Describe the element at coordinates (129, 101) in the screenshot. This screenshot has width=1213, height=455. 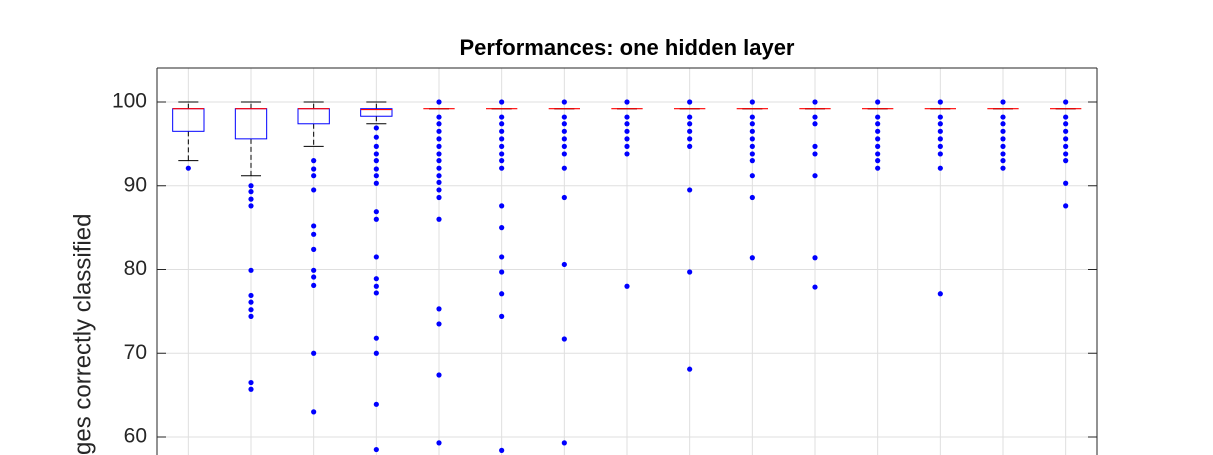
I see `y-tick-label: 100` at that location.